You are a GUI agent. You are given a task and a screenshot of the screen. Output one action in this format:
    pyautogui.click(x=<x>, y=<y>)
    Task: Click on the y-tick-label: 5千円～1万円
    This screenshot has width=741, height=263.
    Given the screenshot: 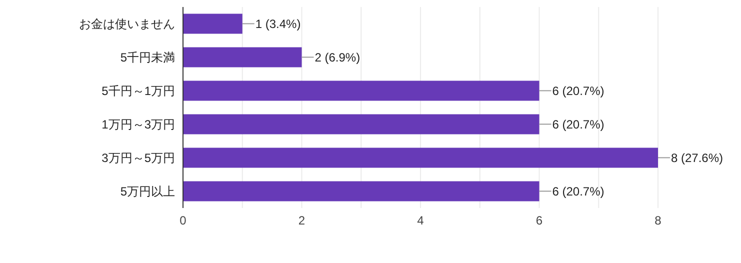 What is the action you would take?
    pyautogui.click(x=138, y=91)
    